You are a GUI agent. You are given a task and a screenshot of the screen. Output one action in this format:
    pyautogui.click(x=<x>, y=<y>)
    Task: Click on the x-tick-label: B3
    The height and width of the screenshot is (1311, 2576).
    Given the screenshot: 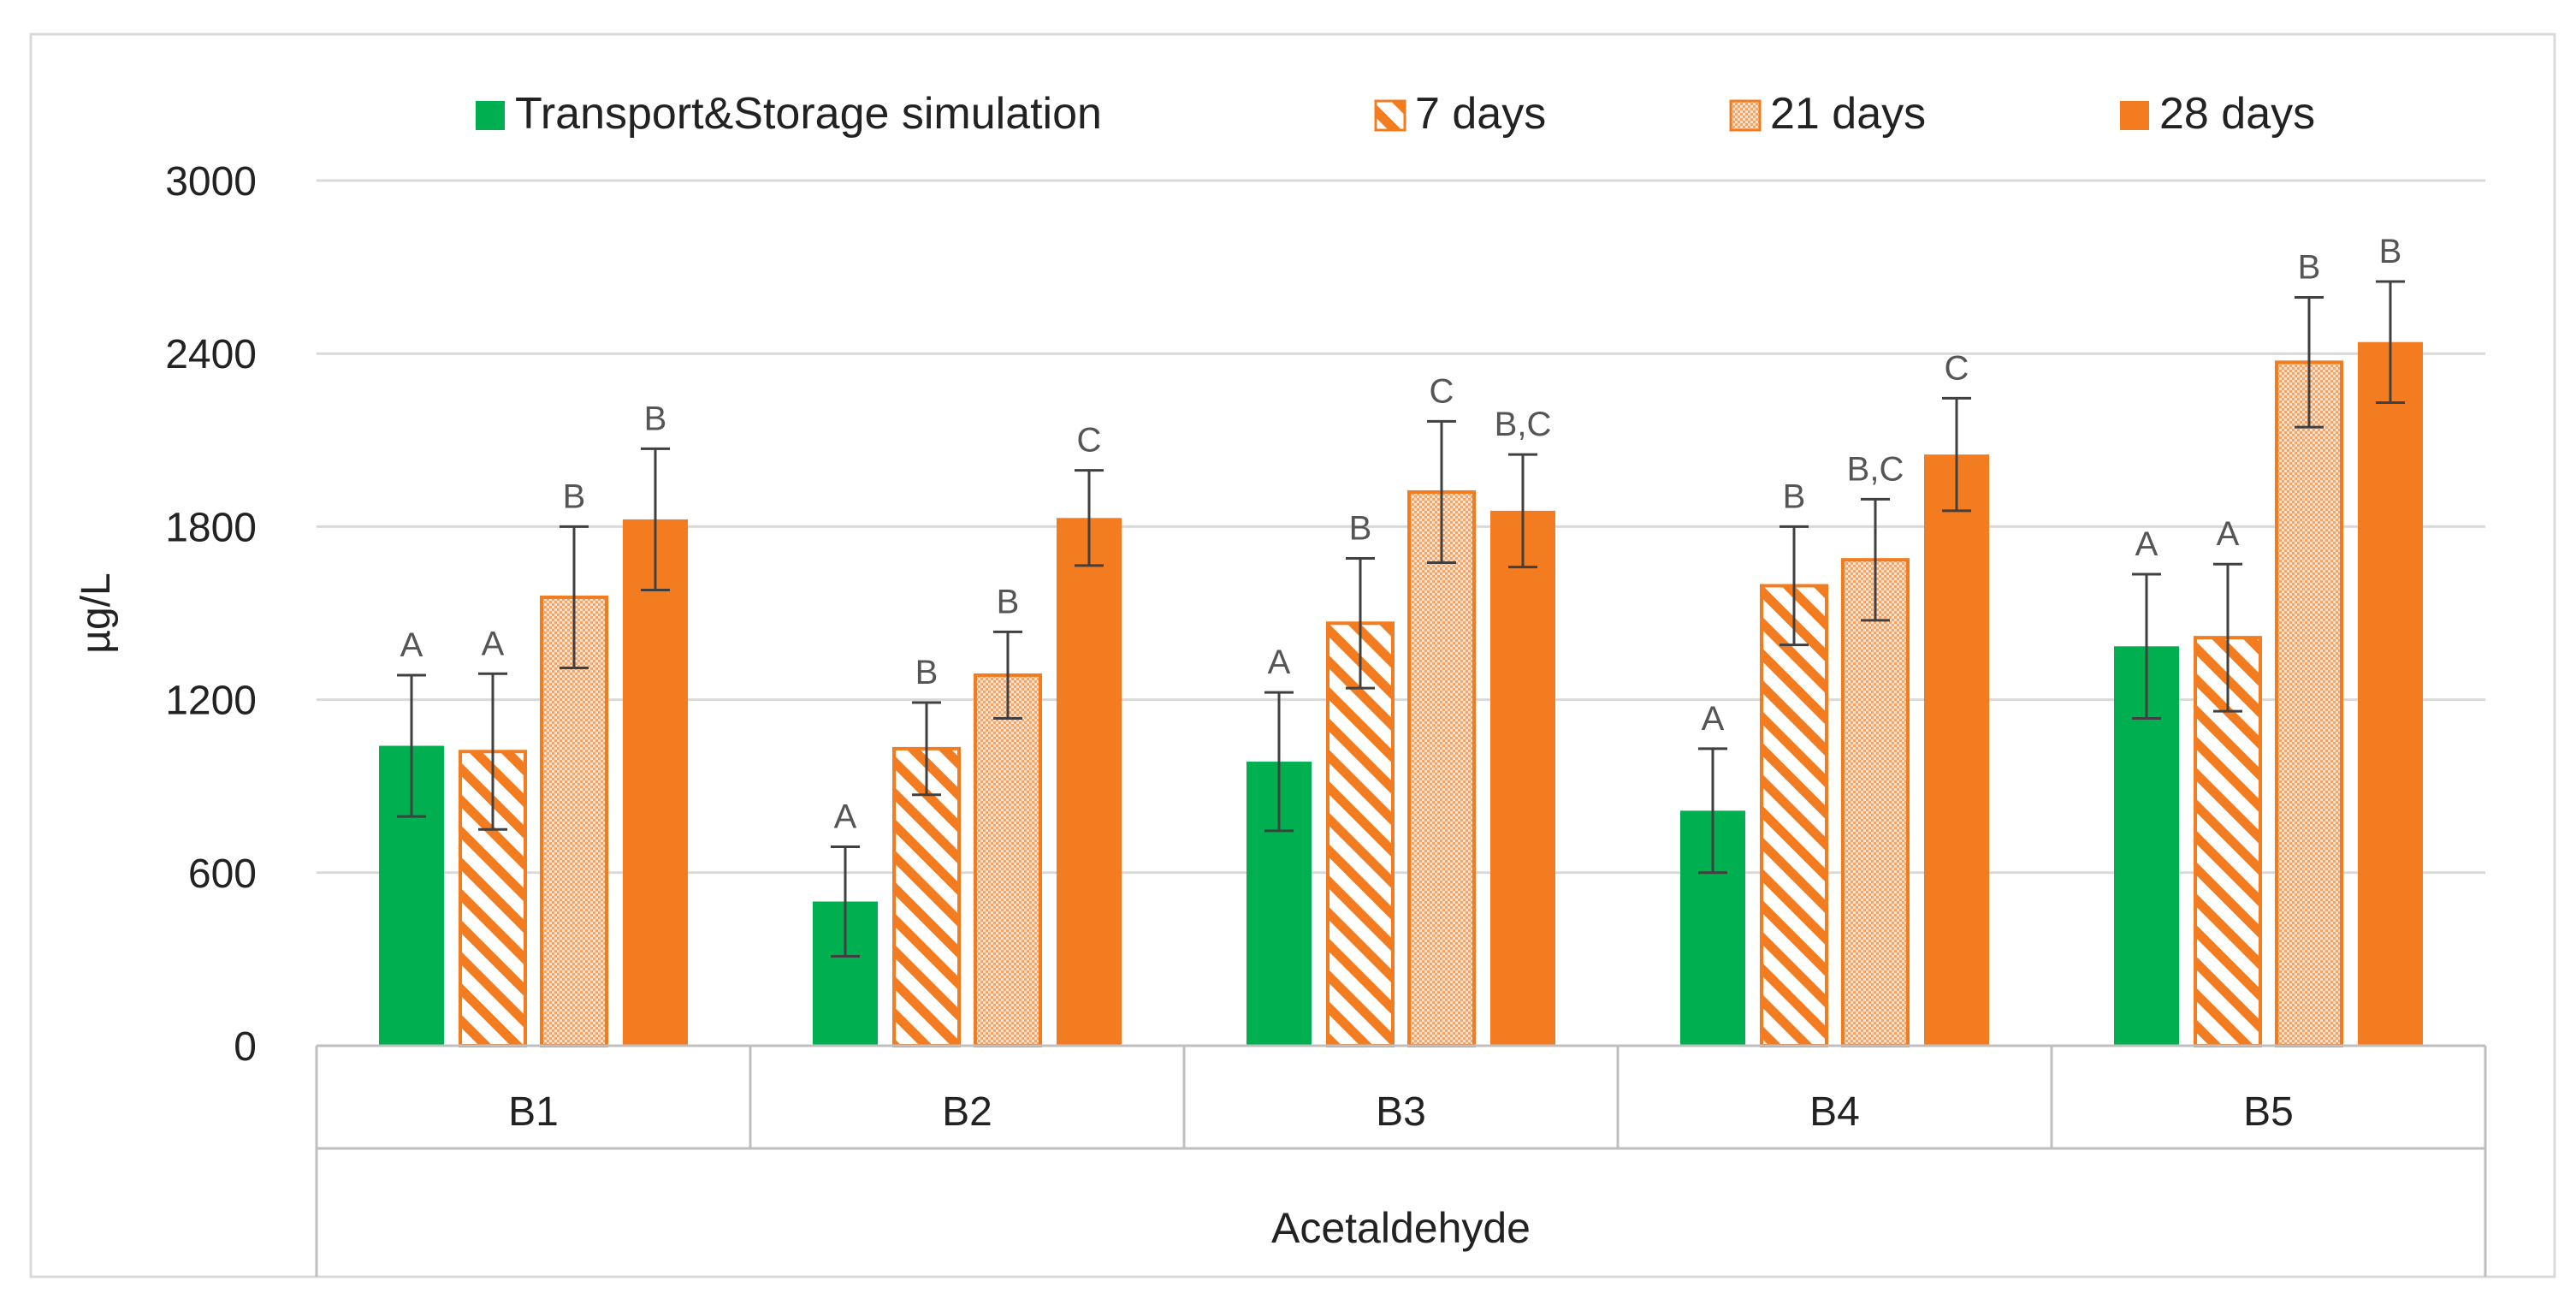 What is the action you would take?
    pyautogui.click(x=1401, y=1112)
    